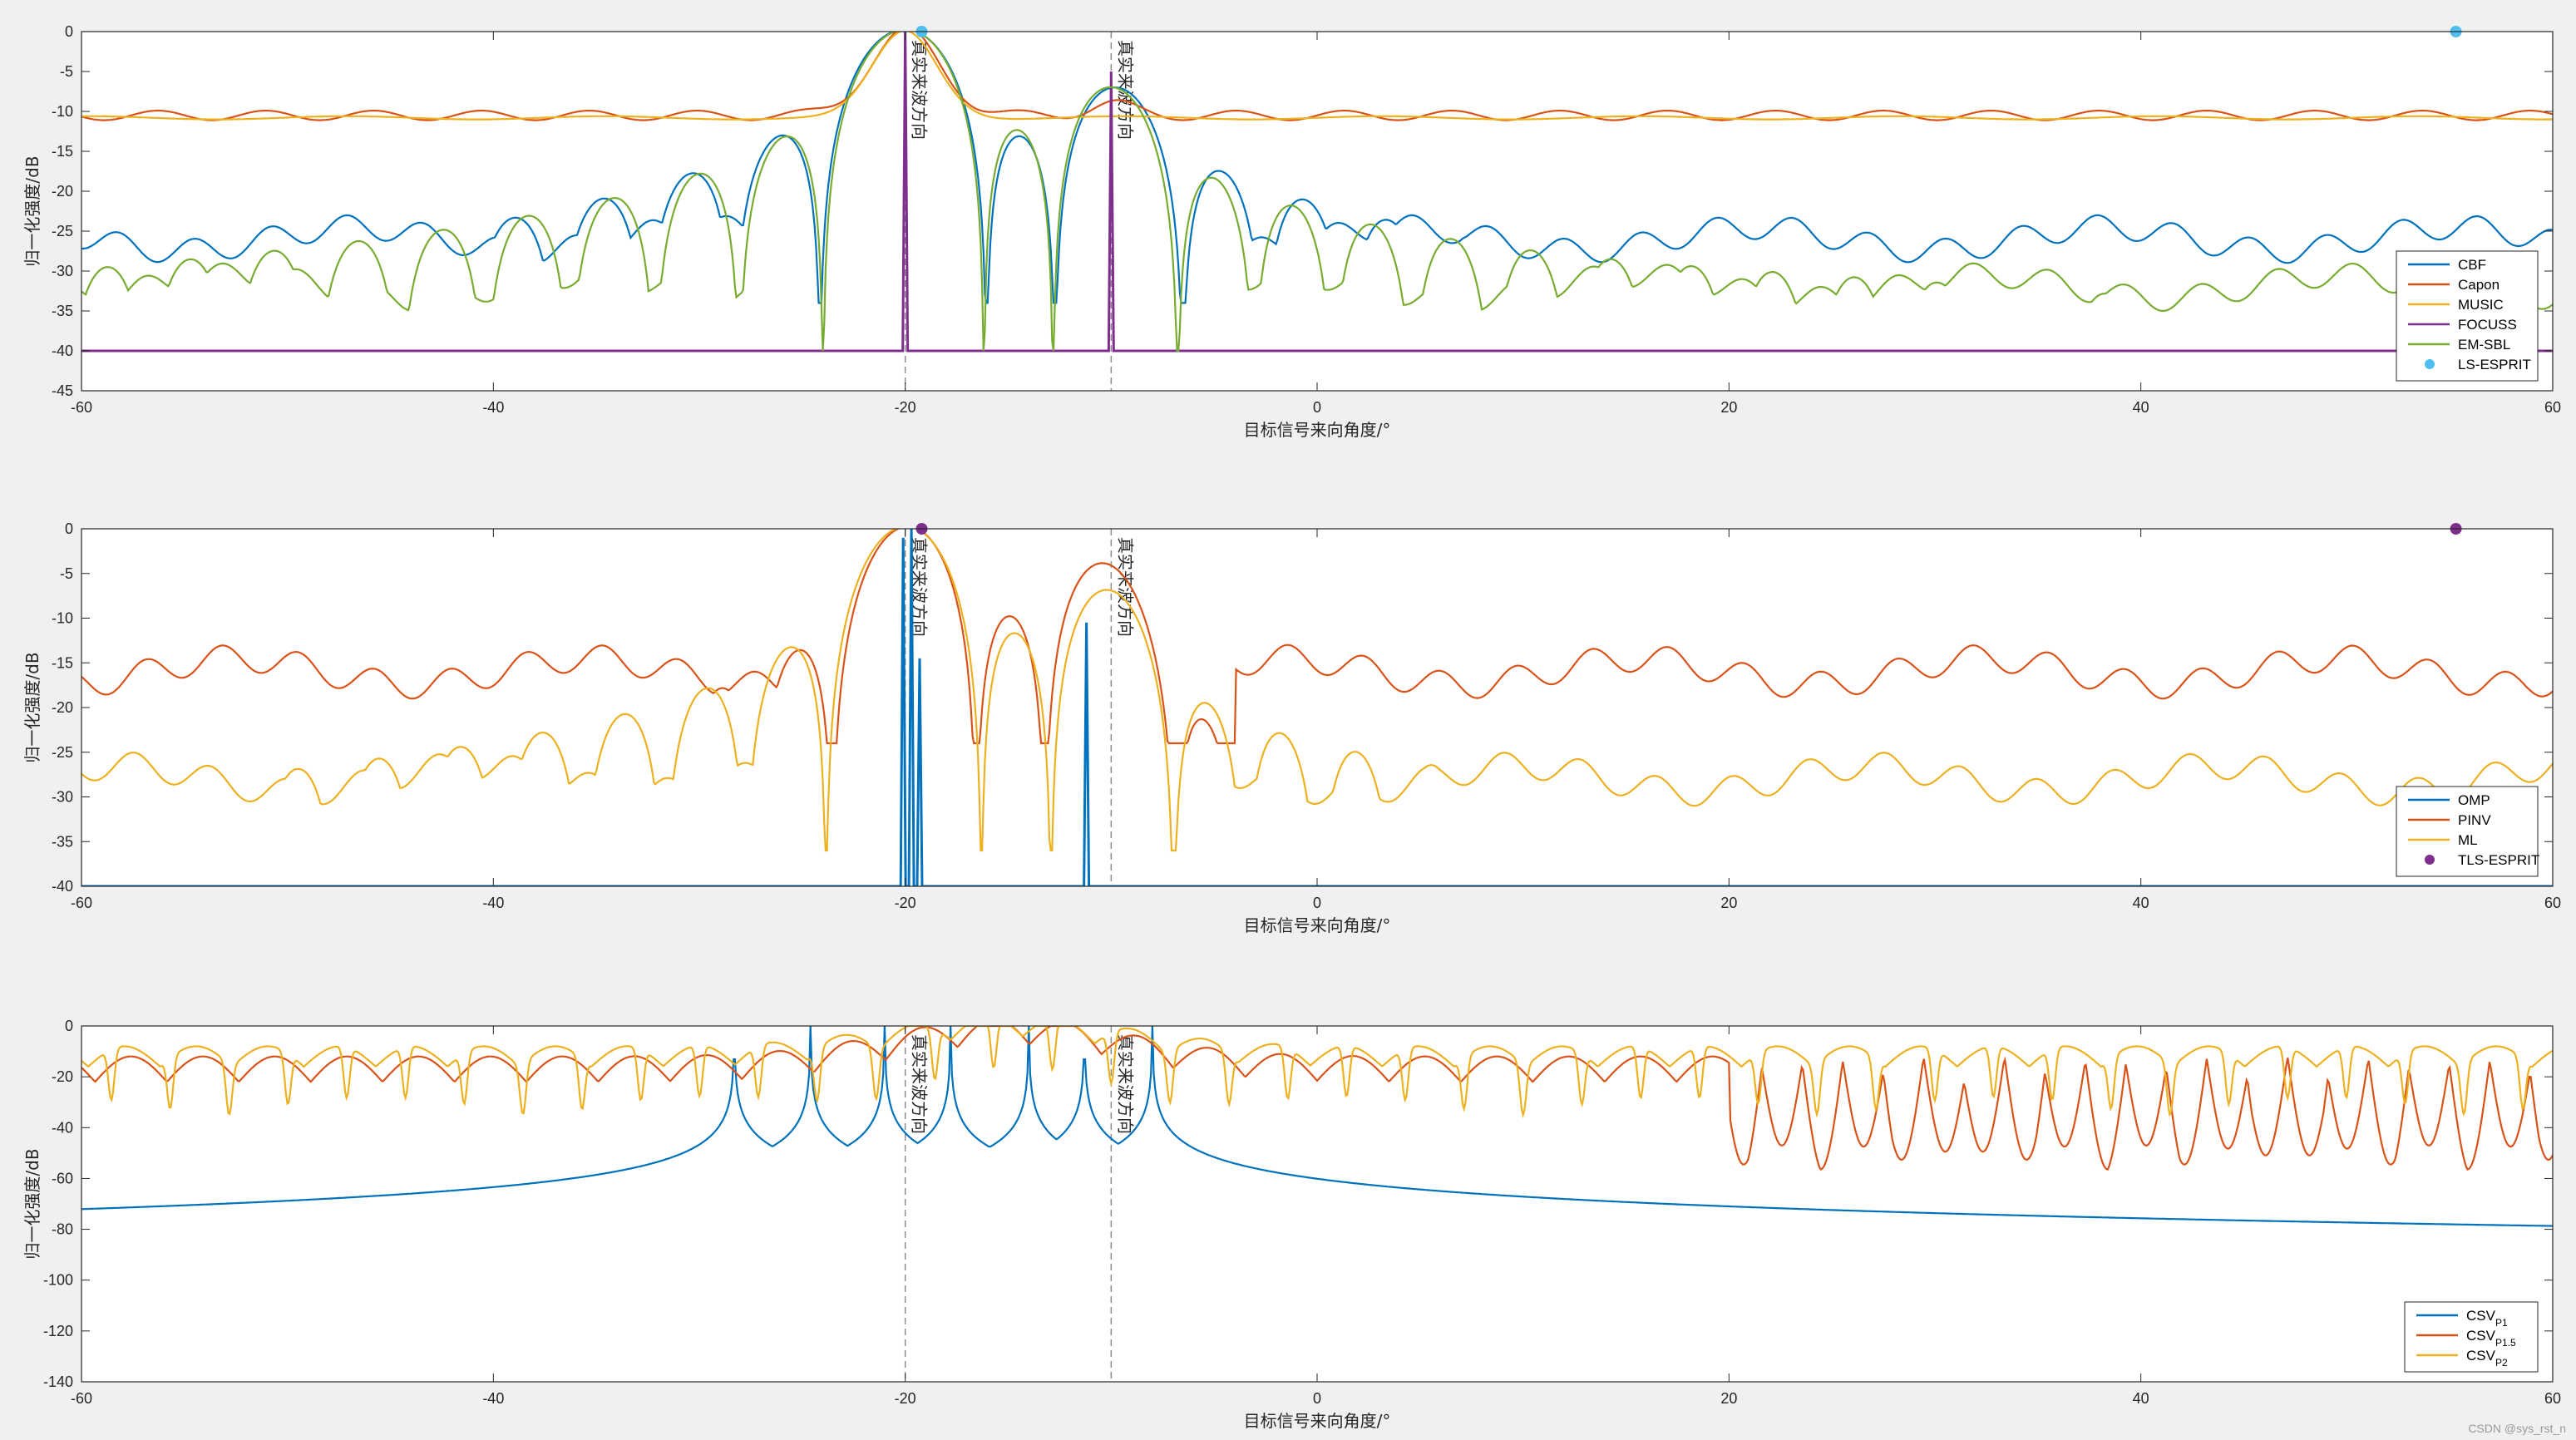  Describe the element at coordinates (2468, 840) in the screenshot. I see `legend-label: ML` at that location.